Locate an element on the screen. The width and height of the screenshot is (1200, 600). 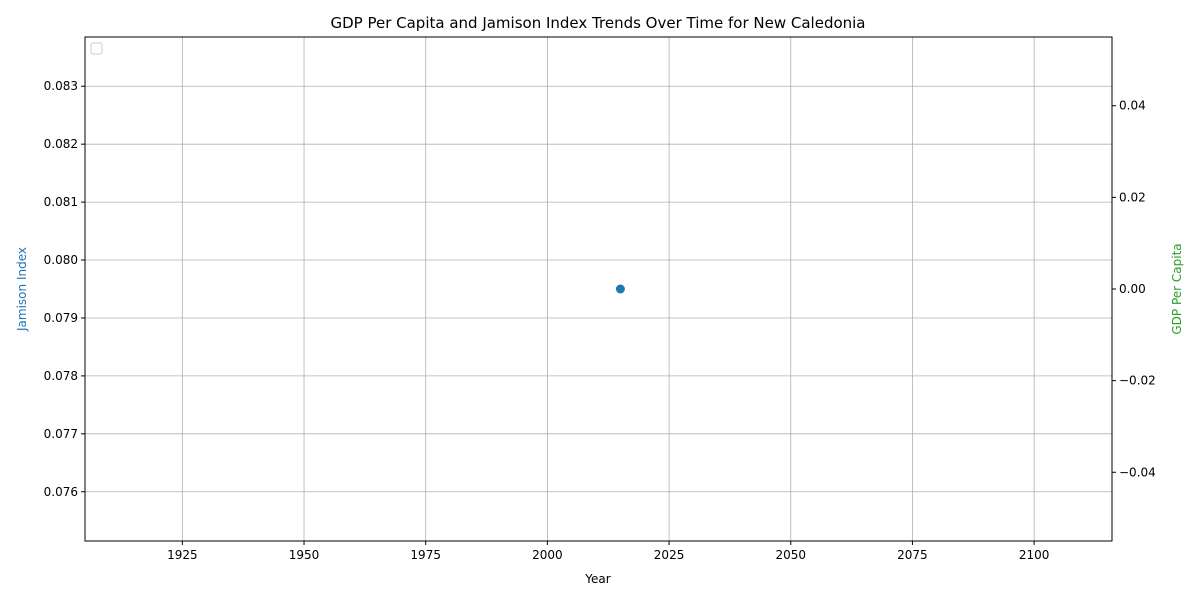
y-right-tick-label: −0.02 is located at coordinates (1137, 381).